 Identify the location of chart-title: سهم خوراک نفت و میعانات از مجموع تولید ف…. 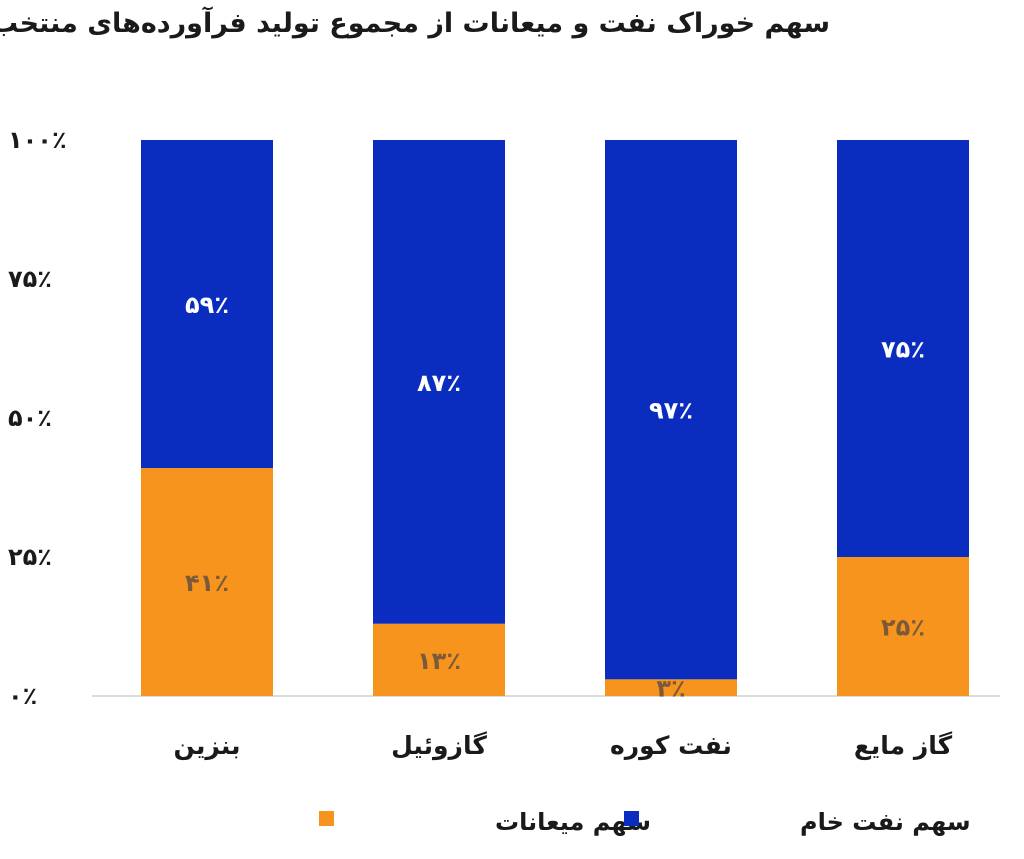
(415, 23).